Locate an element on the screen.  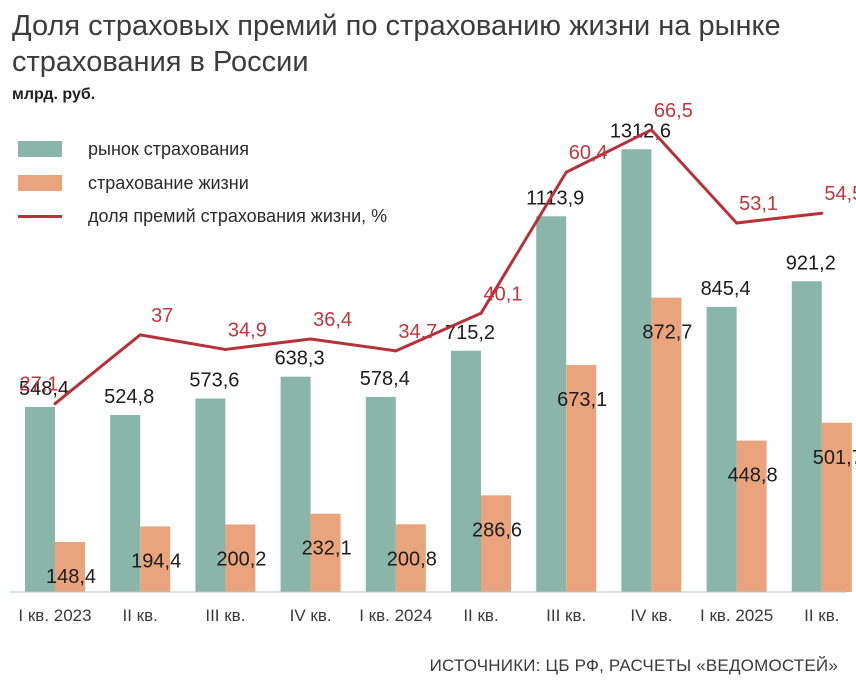
data-label-life: 194,4 is located at coordinates (156, 561).